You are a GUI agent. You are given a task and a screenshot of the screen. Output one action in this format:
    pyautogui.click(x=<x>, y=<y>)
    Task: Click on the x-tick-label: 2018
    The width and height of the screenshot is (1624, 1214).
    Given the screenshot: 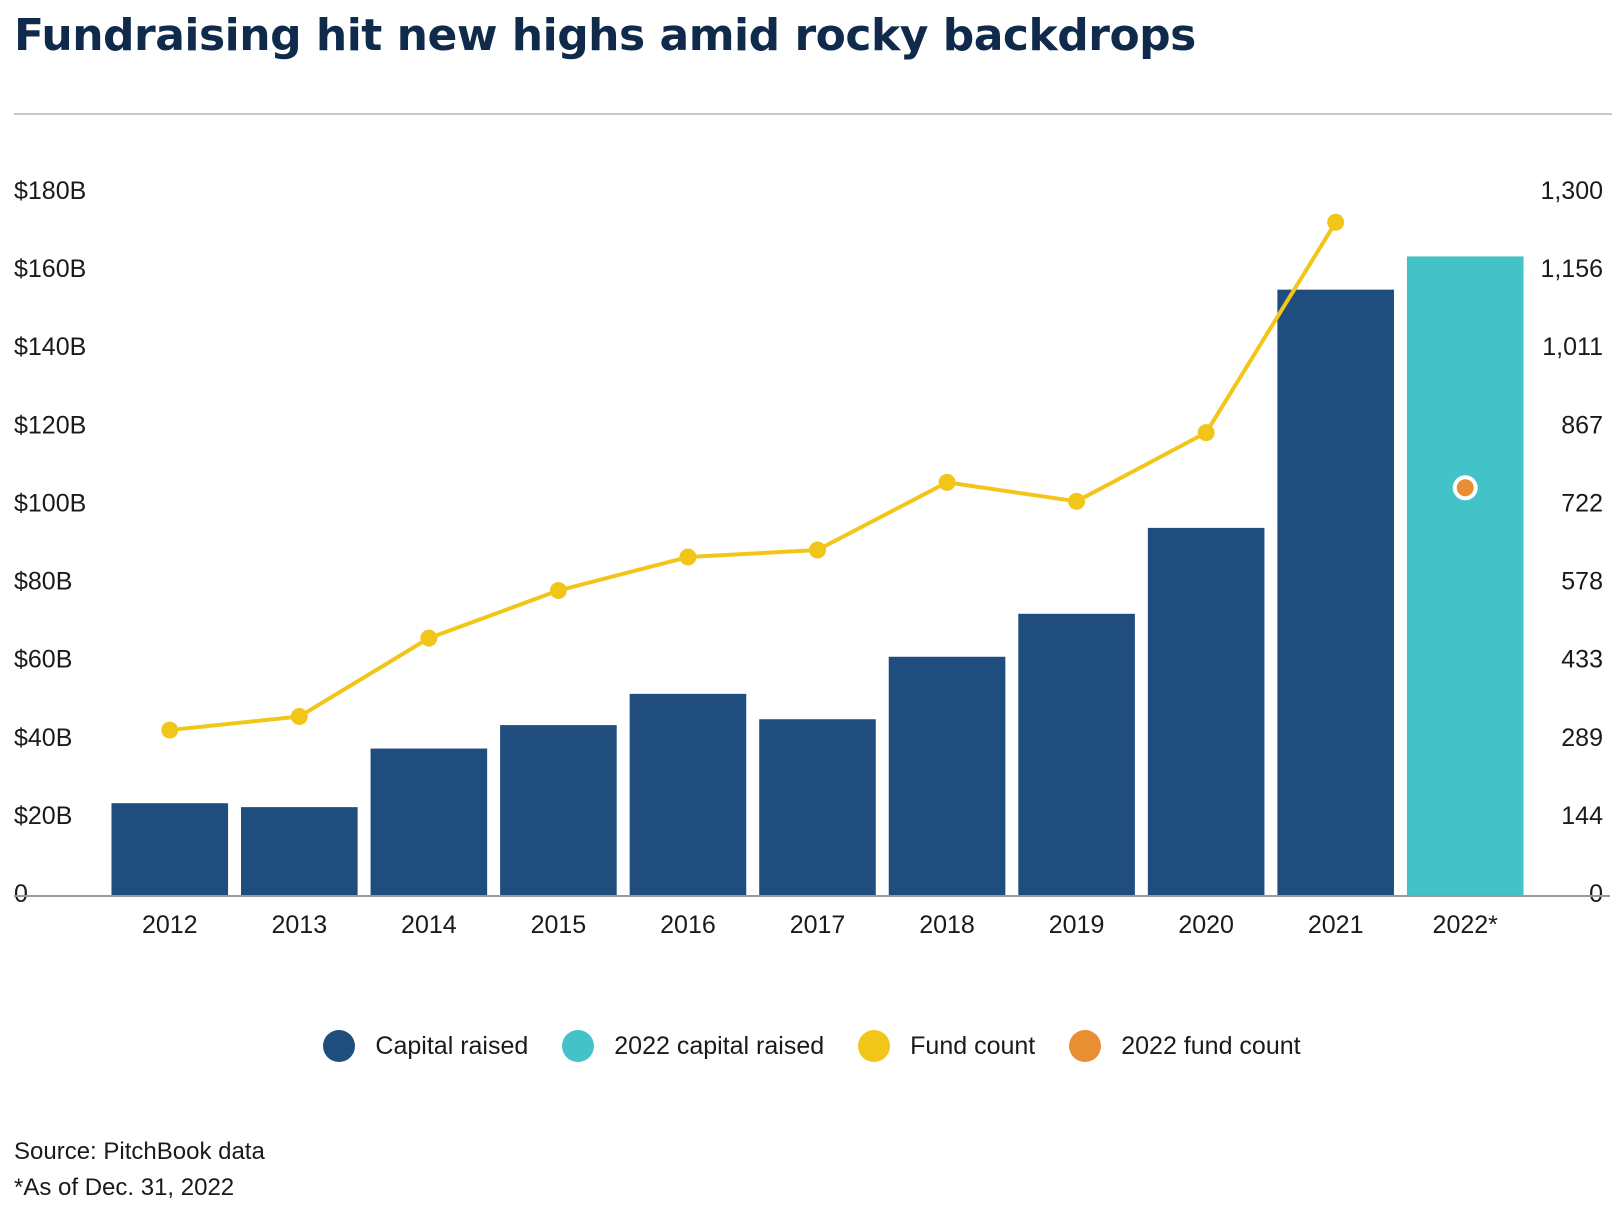 What is the action you would take?
    pyautogui.click(x=947, y=925)
    